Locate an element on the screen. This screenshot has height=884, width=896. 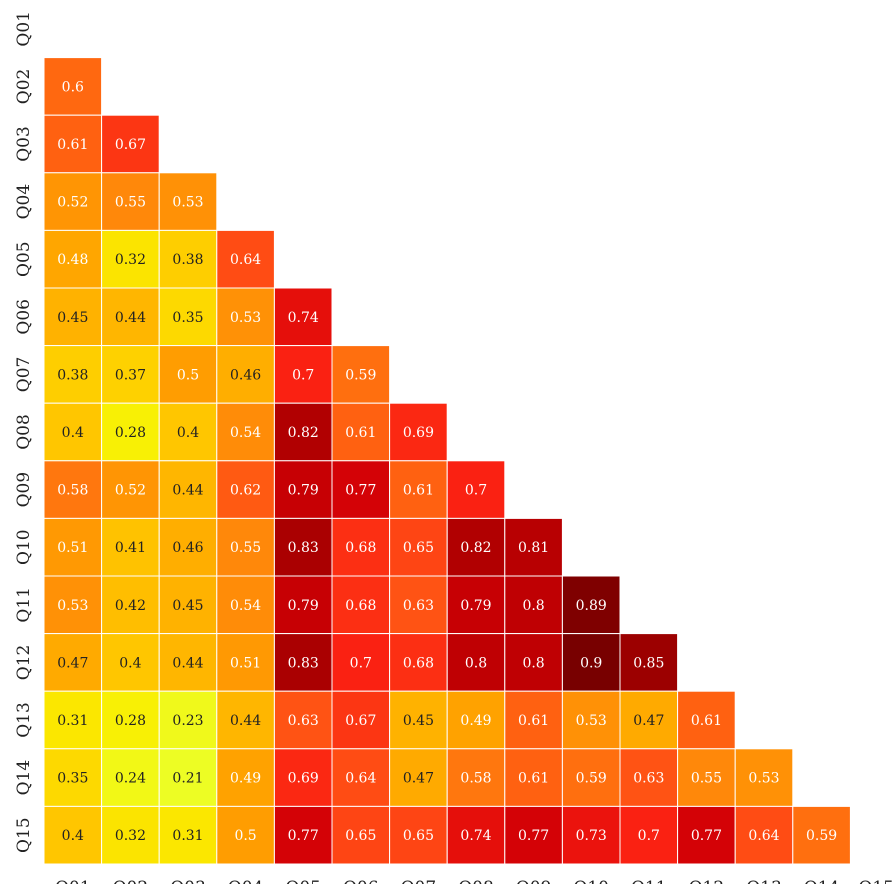
heatmap-cell-Q15-Q08 is located at coordinates (476, 835).